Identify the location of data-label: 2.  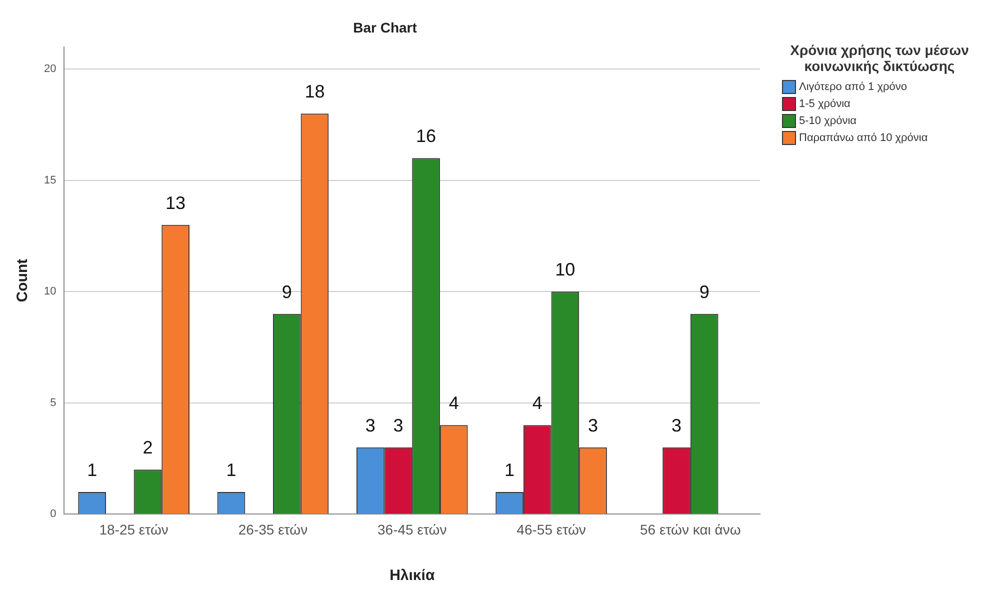
(147, 448).